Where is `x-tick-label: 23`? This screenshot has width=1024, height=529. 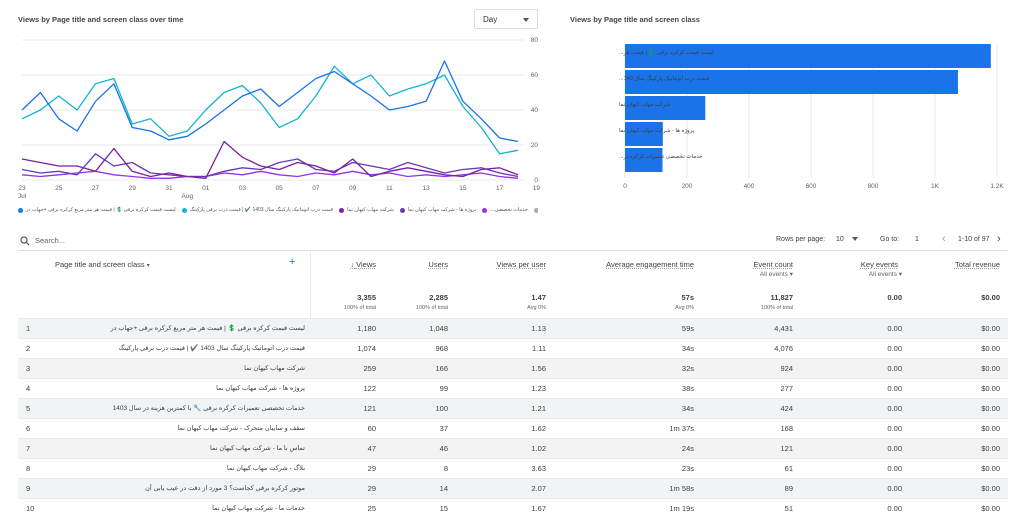
x-tick-label: 23 is located at coordinates (22, 188).